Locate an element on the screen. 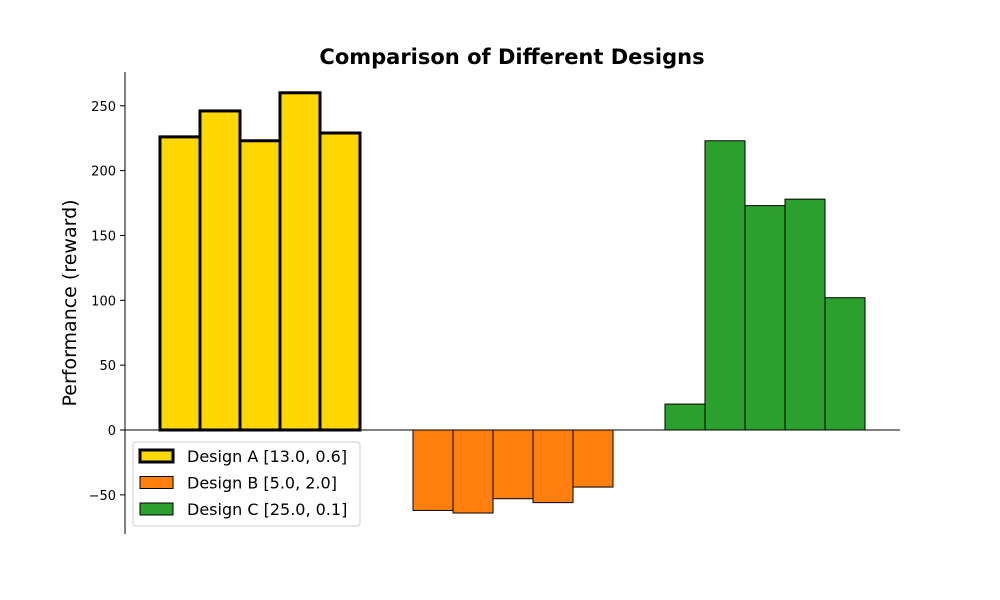 Image resolution: width=1000 pixels, height=600 pixels. chart-title: Comparison of Different Designs is located at coordinates (511, 57).